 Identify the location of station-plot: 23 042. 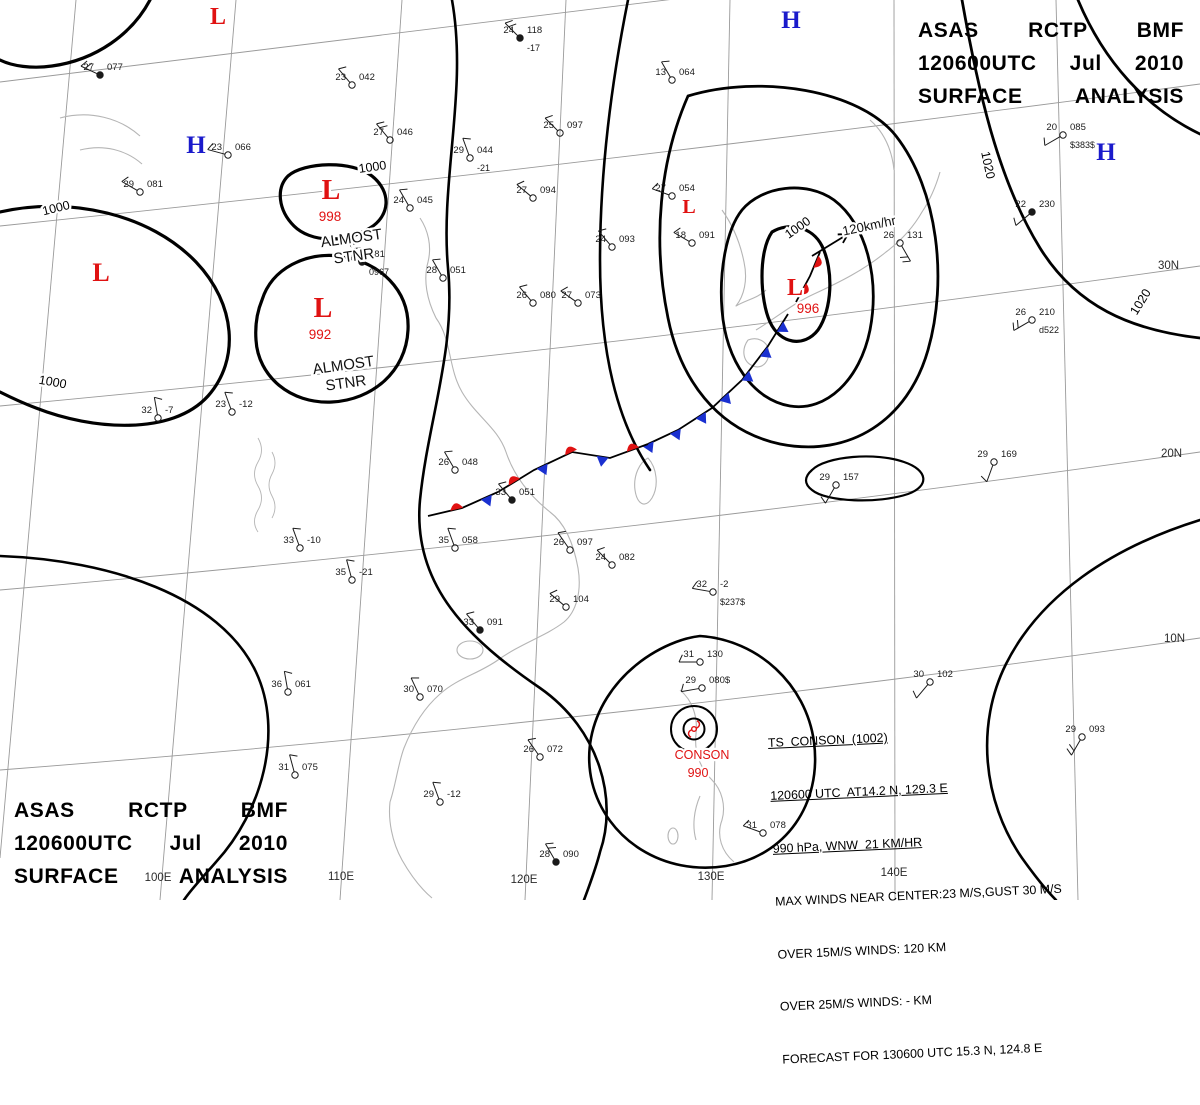
(355, 77).